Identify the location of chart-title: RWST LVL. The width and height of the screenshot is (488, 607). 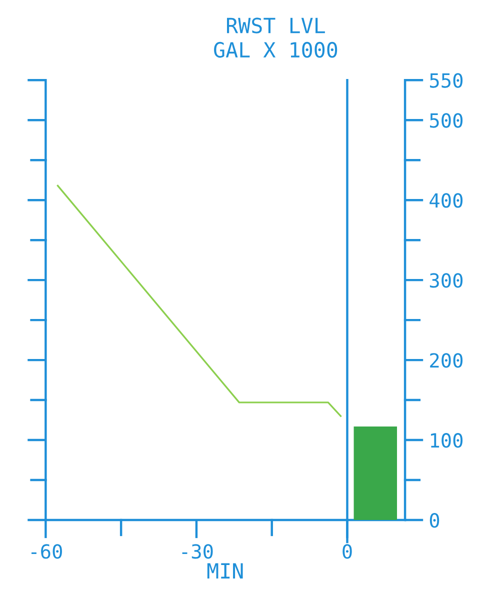
(276, 26).